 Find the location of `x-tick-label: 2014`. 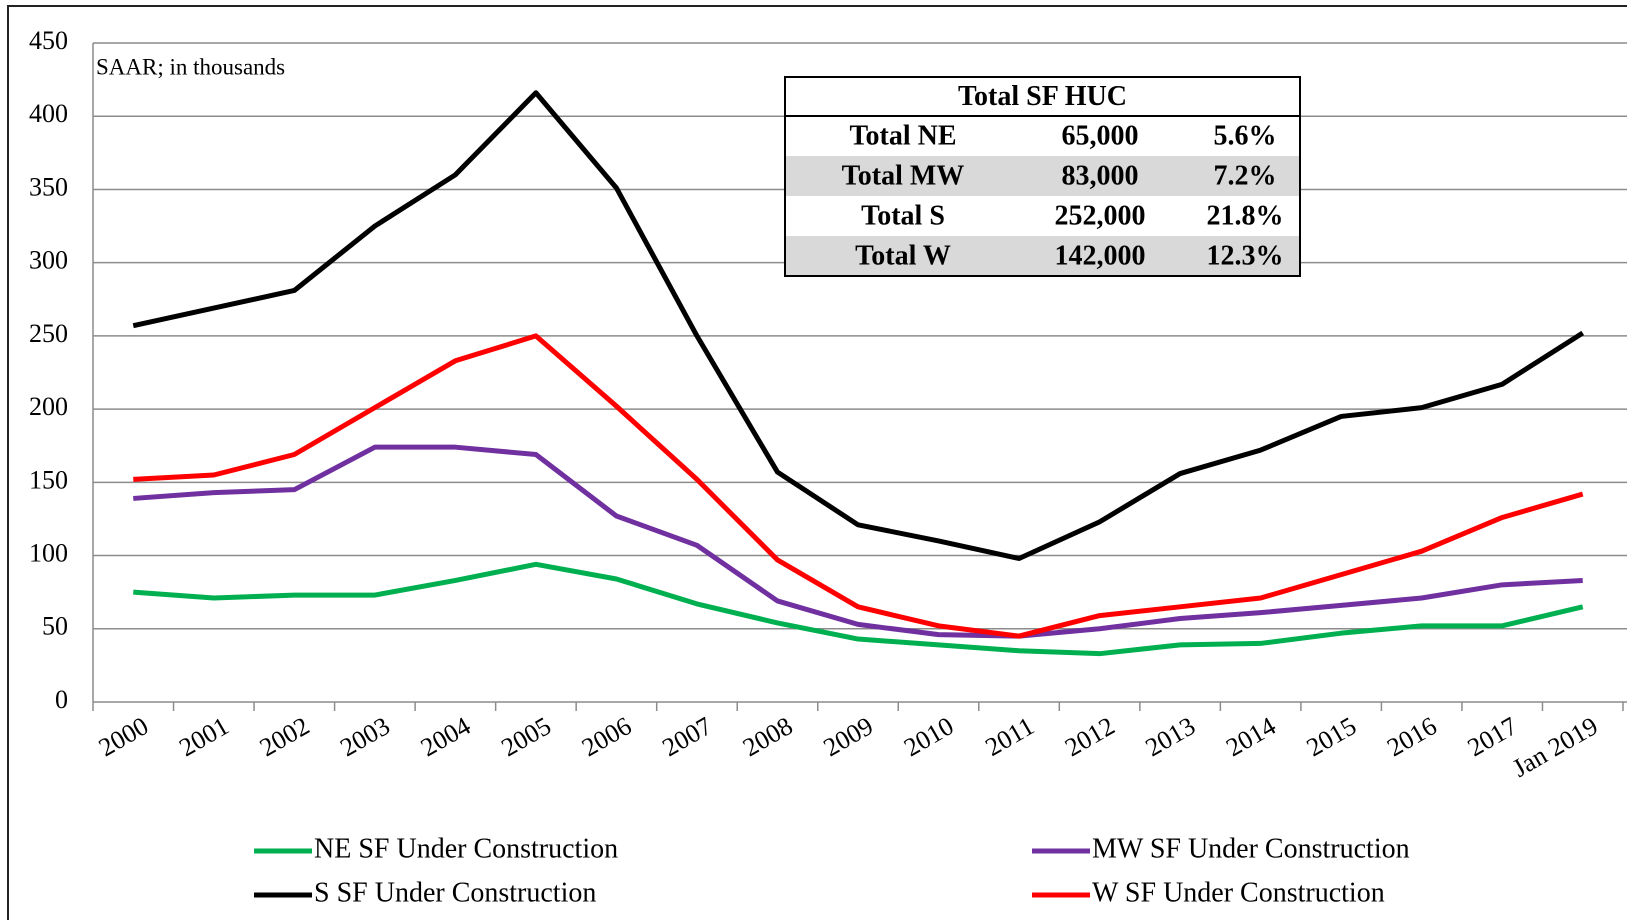

x-tick-label: 2014 is located at coordinates (1251, 736).